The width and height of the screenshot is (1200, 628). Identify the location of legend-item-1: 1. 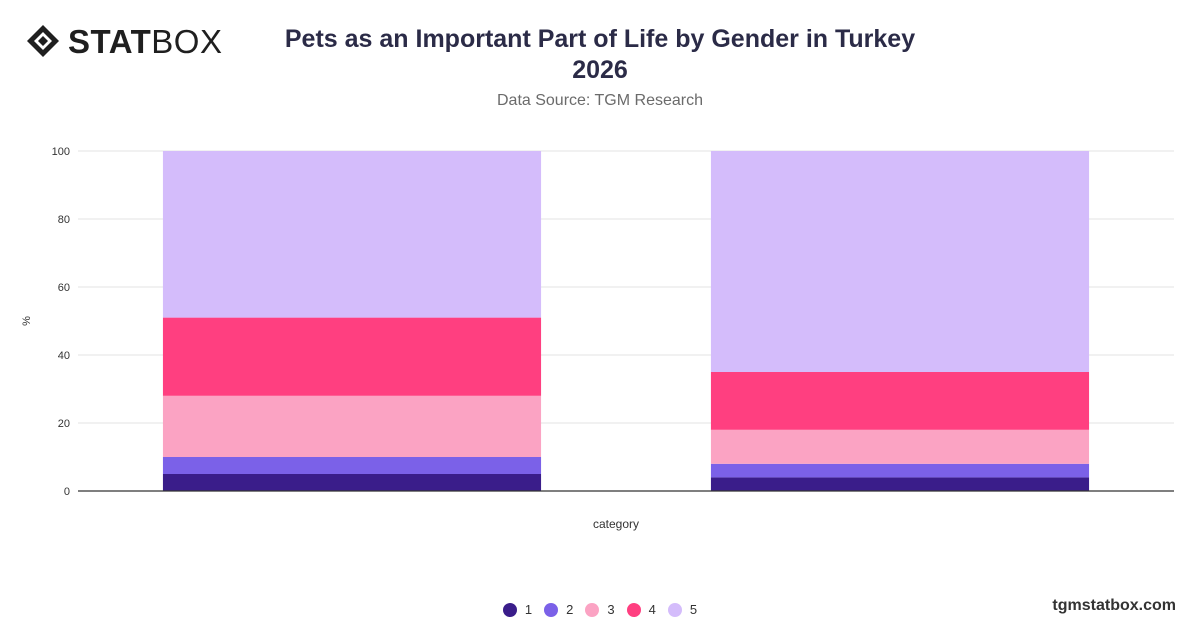
(517, 609).